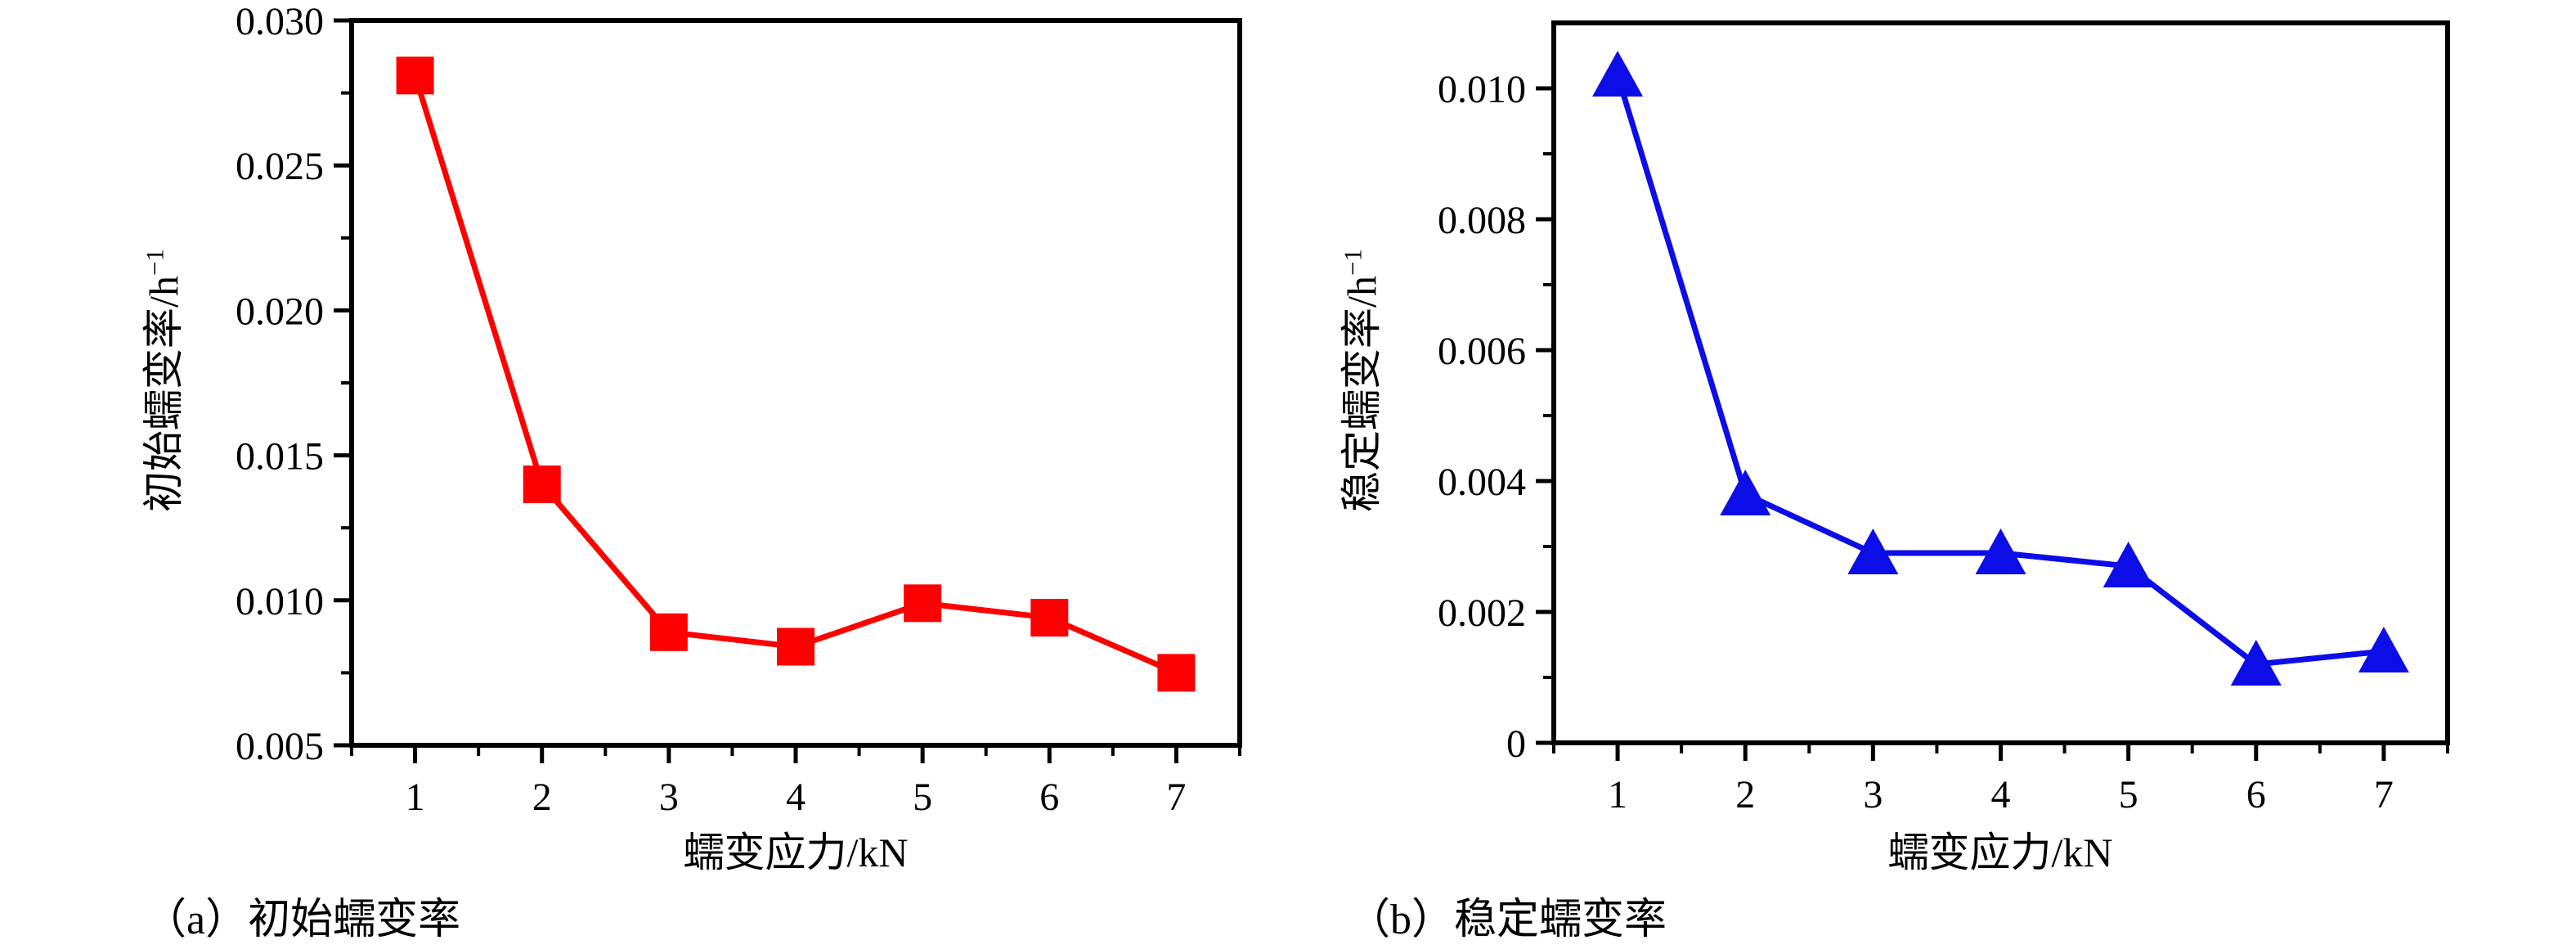 This screenshot has width=2576, height=949. I want to click on chart-a-y-axis-title: 初始蠕变率/h−1, so click(164, 380).